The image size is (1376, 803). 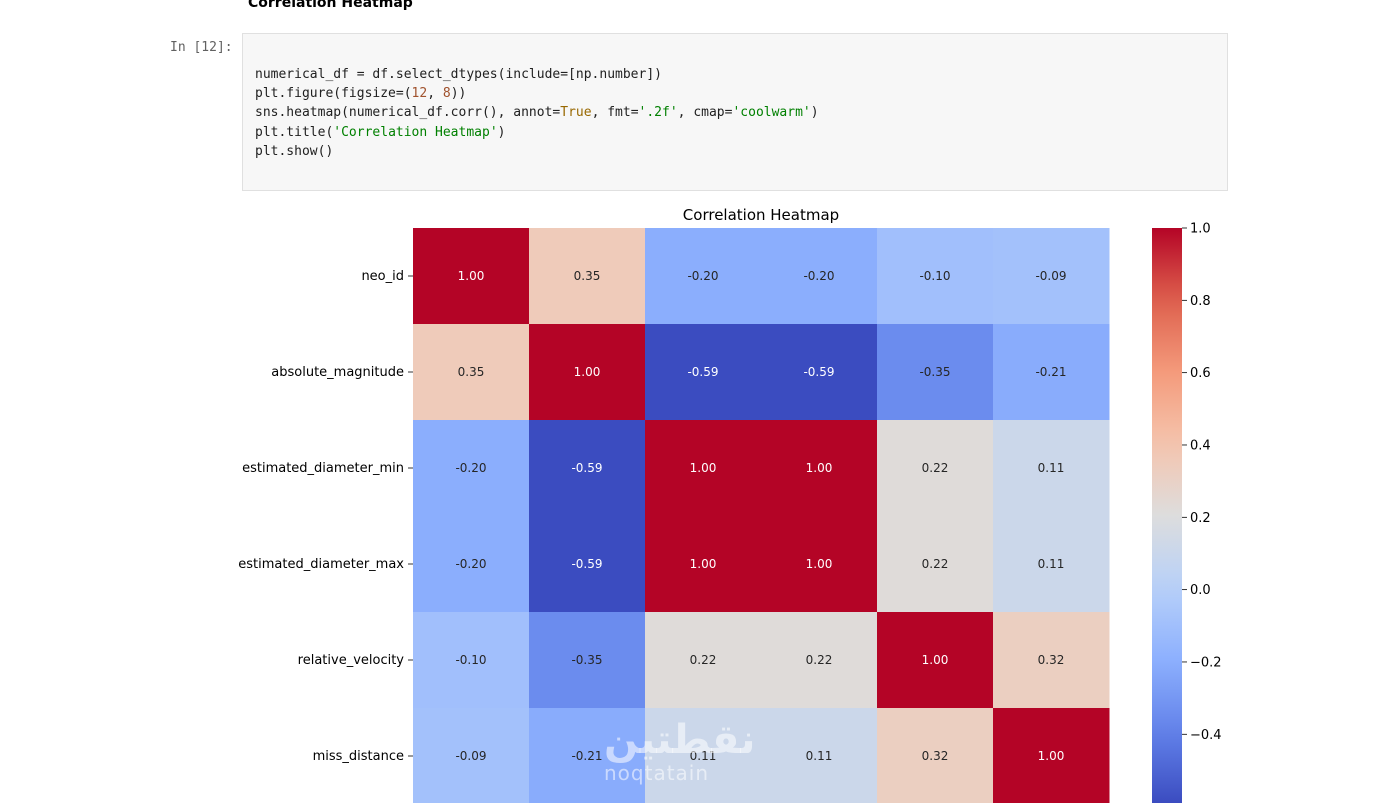 I want to click on code-token: , cmap=, so click(x=705, y=113).